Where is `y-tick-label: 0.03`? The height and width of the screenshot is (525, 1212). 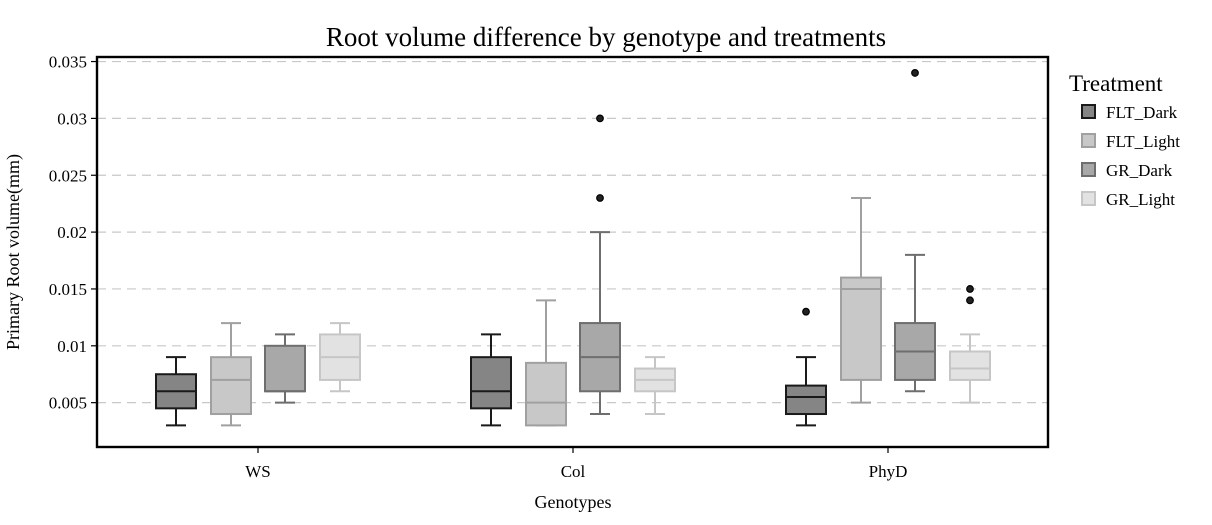
y-tick-label: 0.03 is located at coordinates (72, 118).